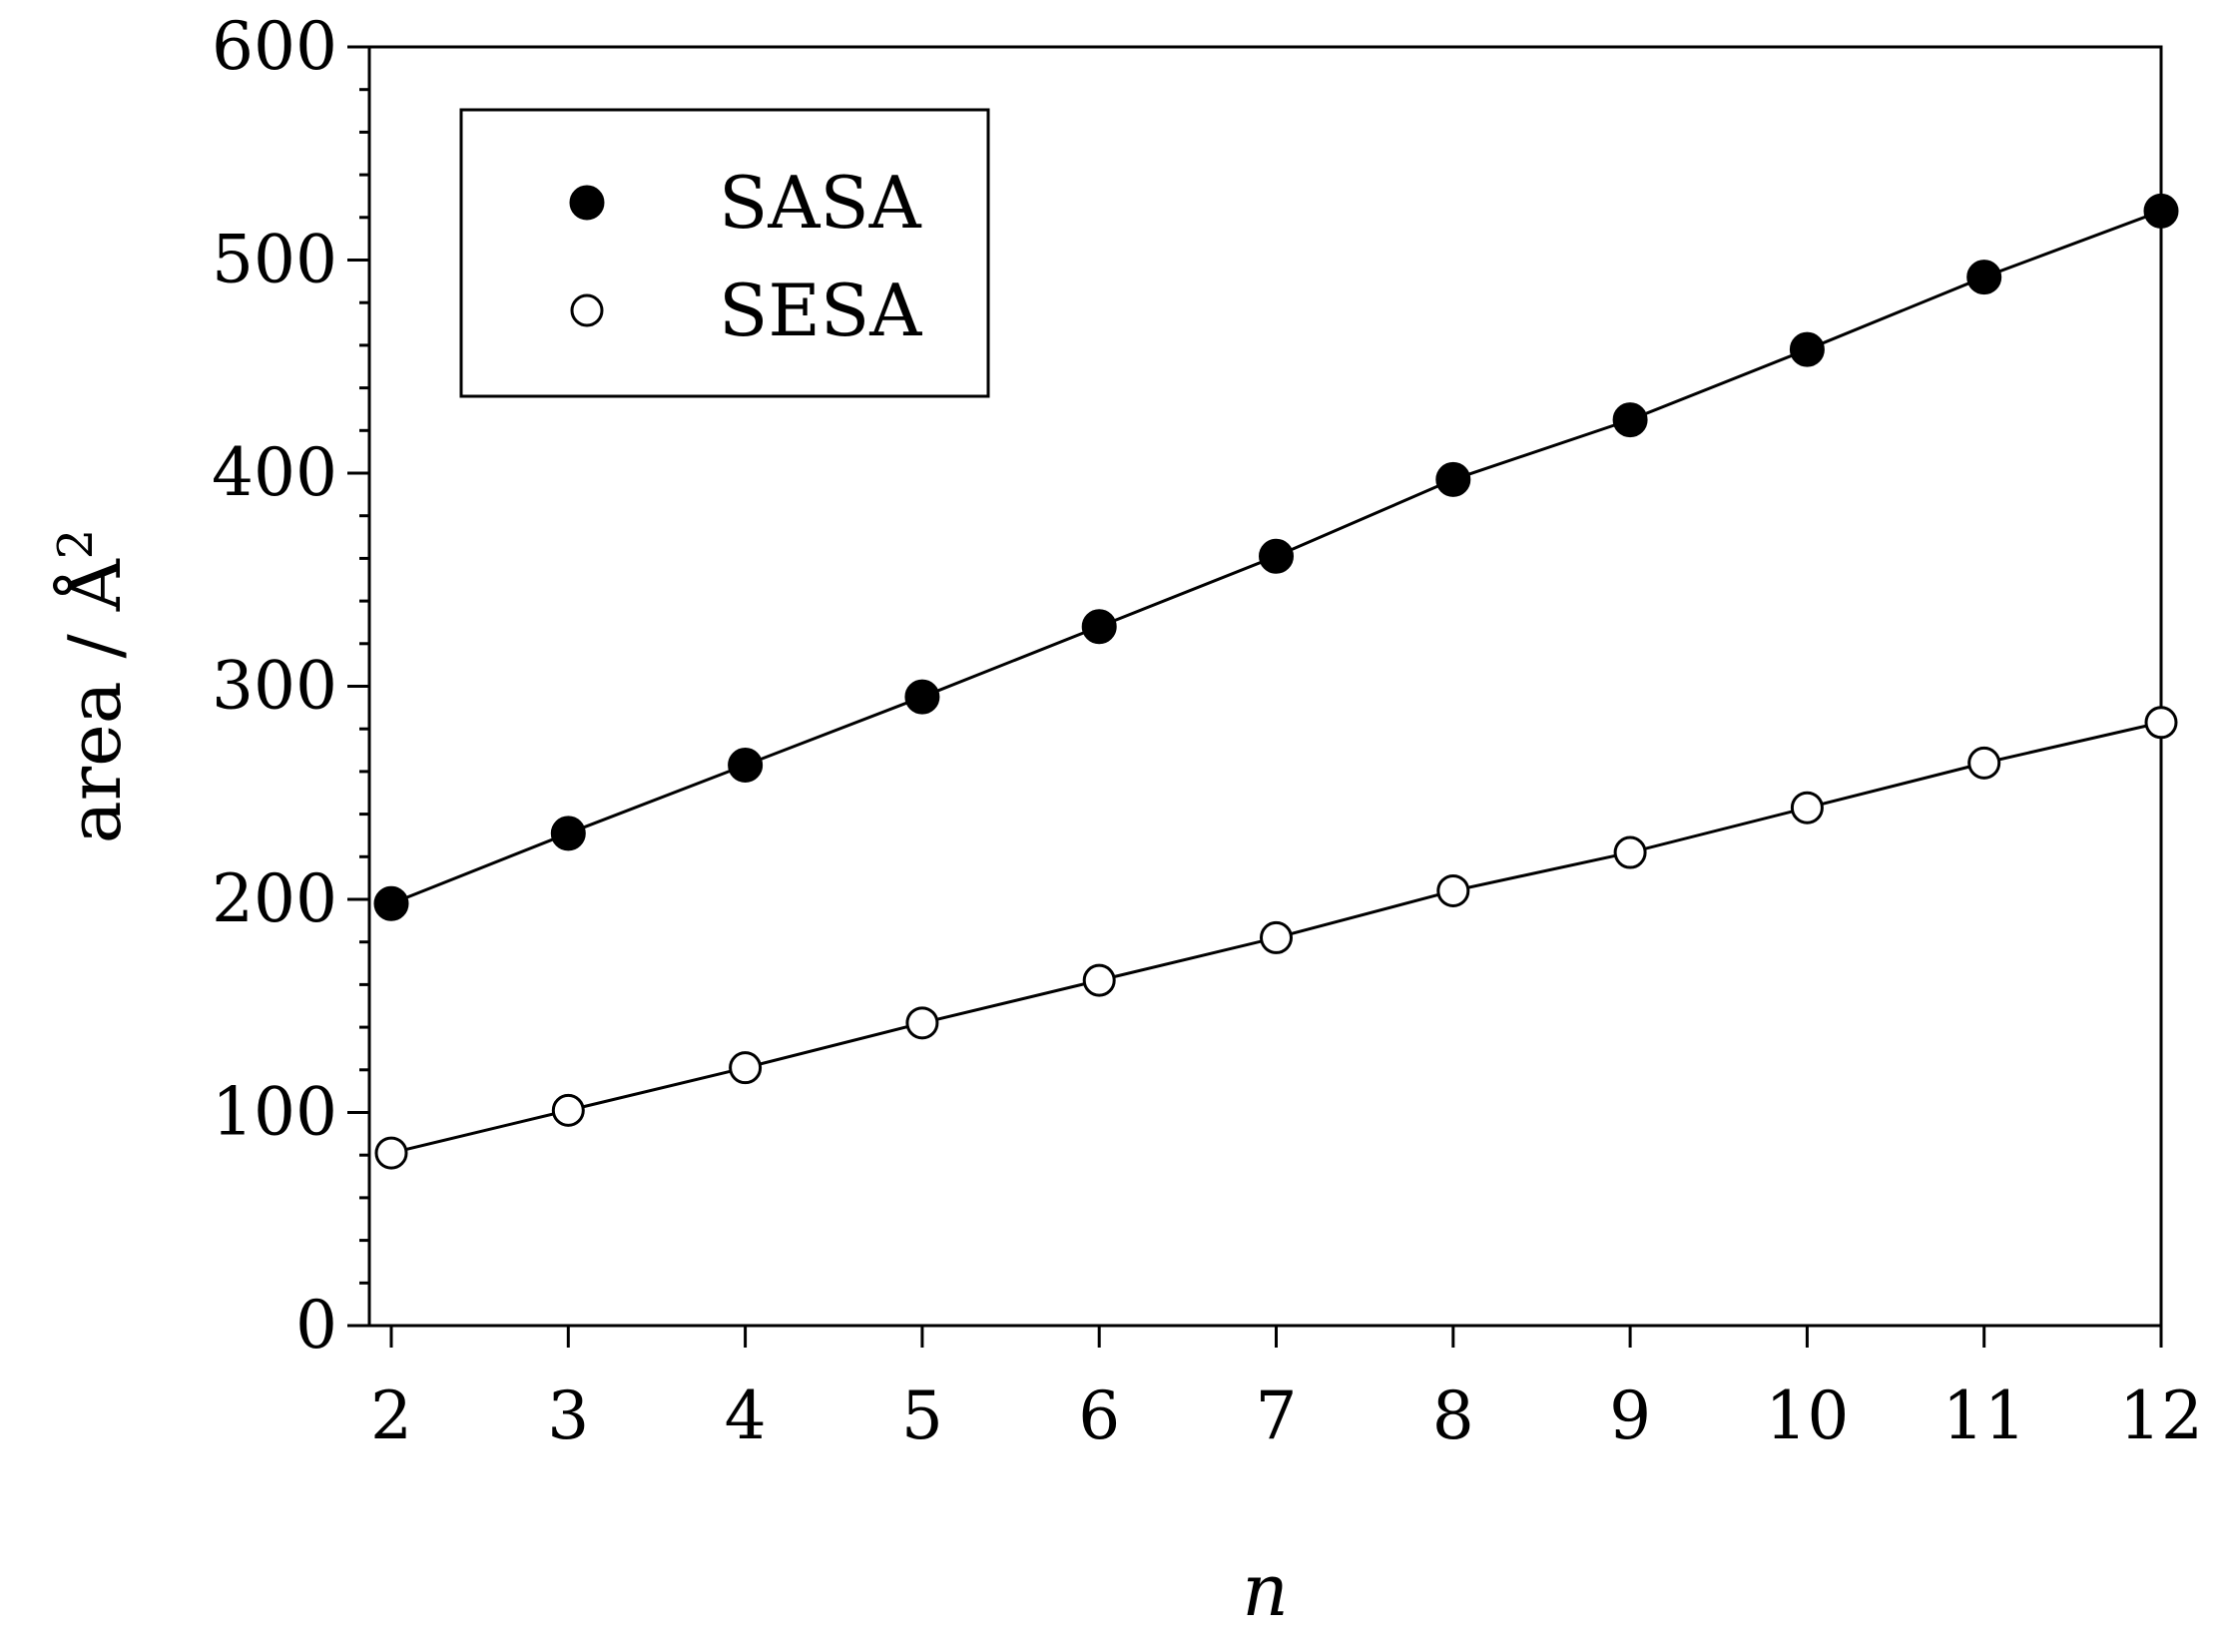 The height and width of the screenshot is (1652, 2219). I want to click on y-axis-label: area / Å2, so click(93, 686).